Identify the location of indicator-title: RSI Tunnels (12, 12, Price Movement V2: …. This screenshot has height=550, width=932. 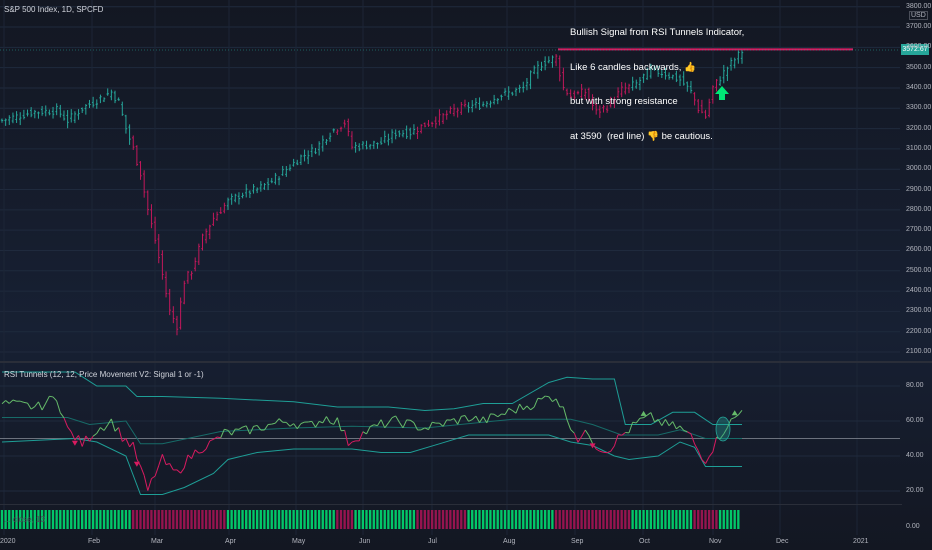
(104, 374).